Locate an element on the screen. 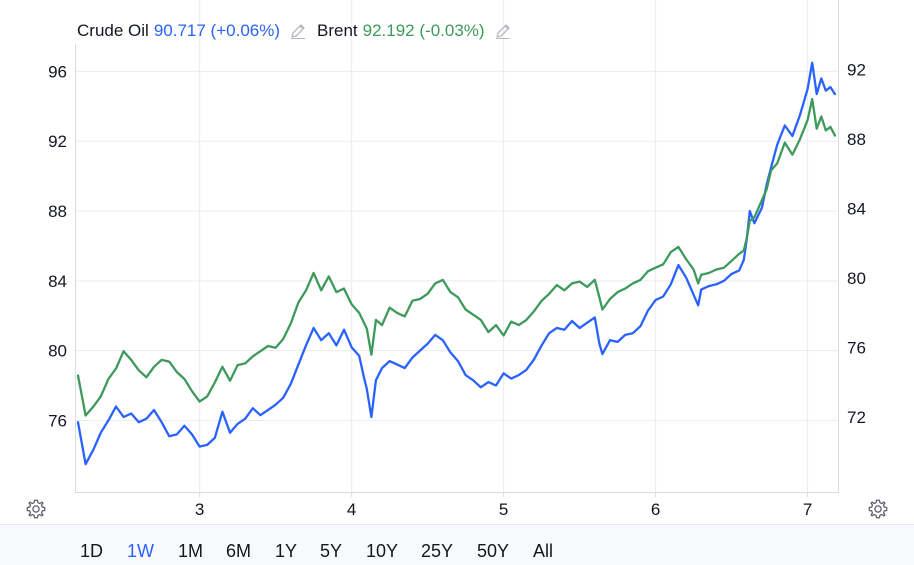  left-tick-label: 92 is located at coordinates (57, 141).